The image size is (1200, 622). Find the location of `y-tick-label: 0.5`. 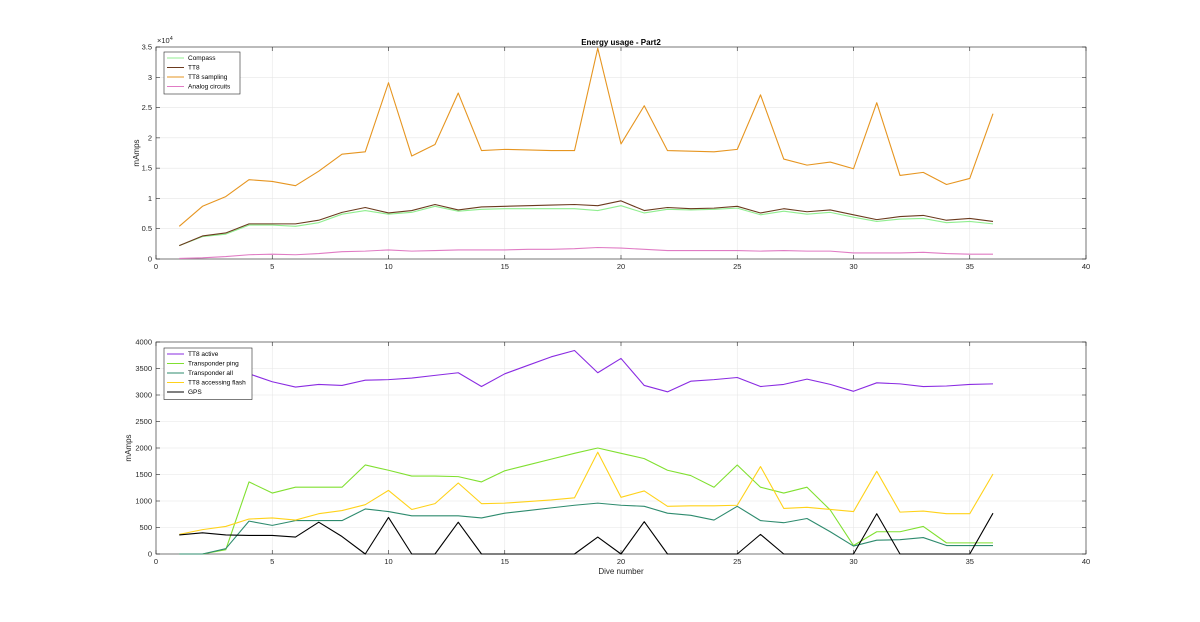

y-tick-label: 0.5 is located at coordinates (147, 228).